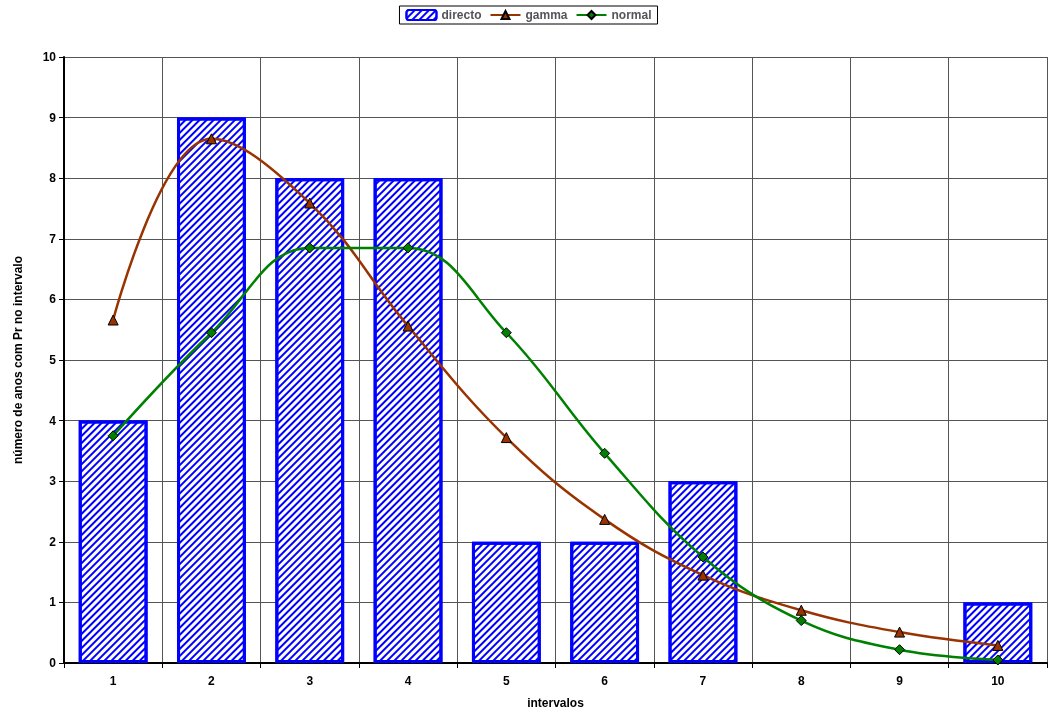  I want to click on x-tick-label: 8, so click(801, 681).